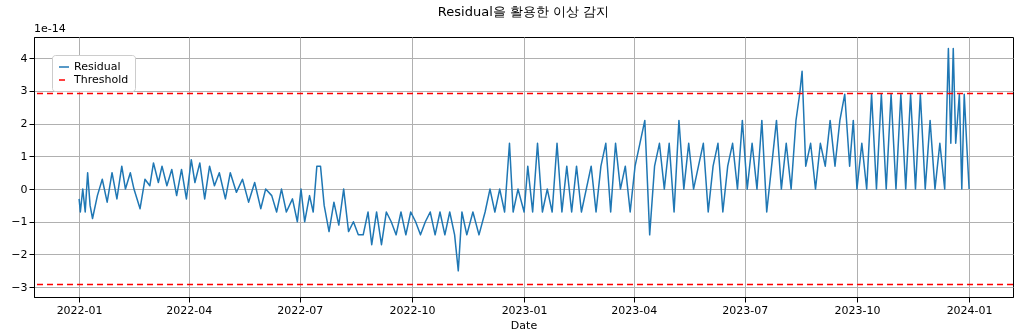  I want to click on y-tick-label: 0, so click(24, 189).